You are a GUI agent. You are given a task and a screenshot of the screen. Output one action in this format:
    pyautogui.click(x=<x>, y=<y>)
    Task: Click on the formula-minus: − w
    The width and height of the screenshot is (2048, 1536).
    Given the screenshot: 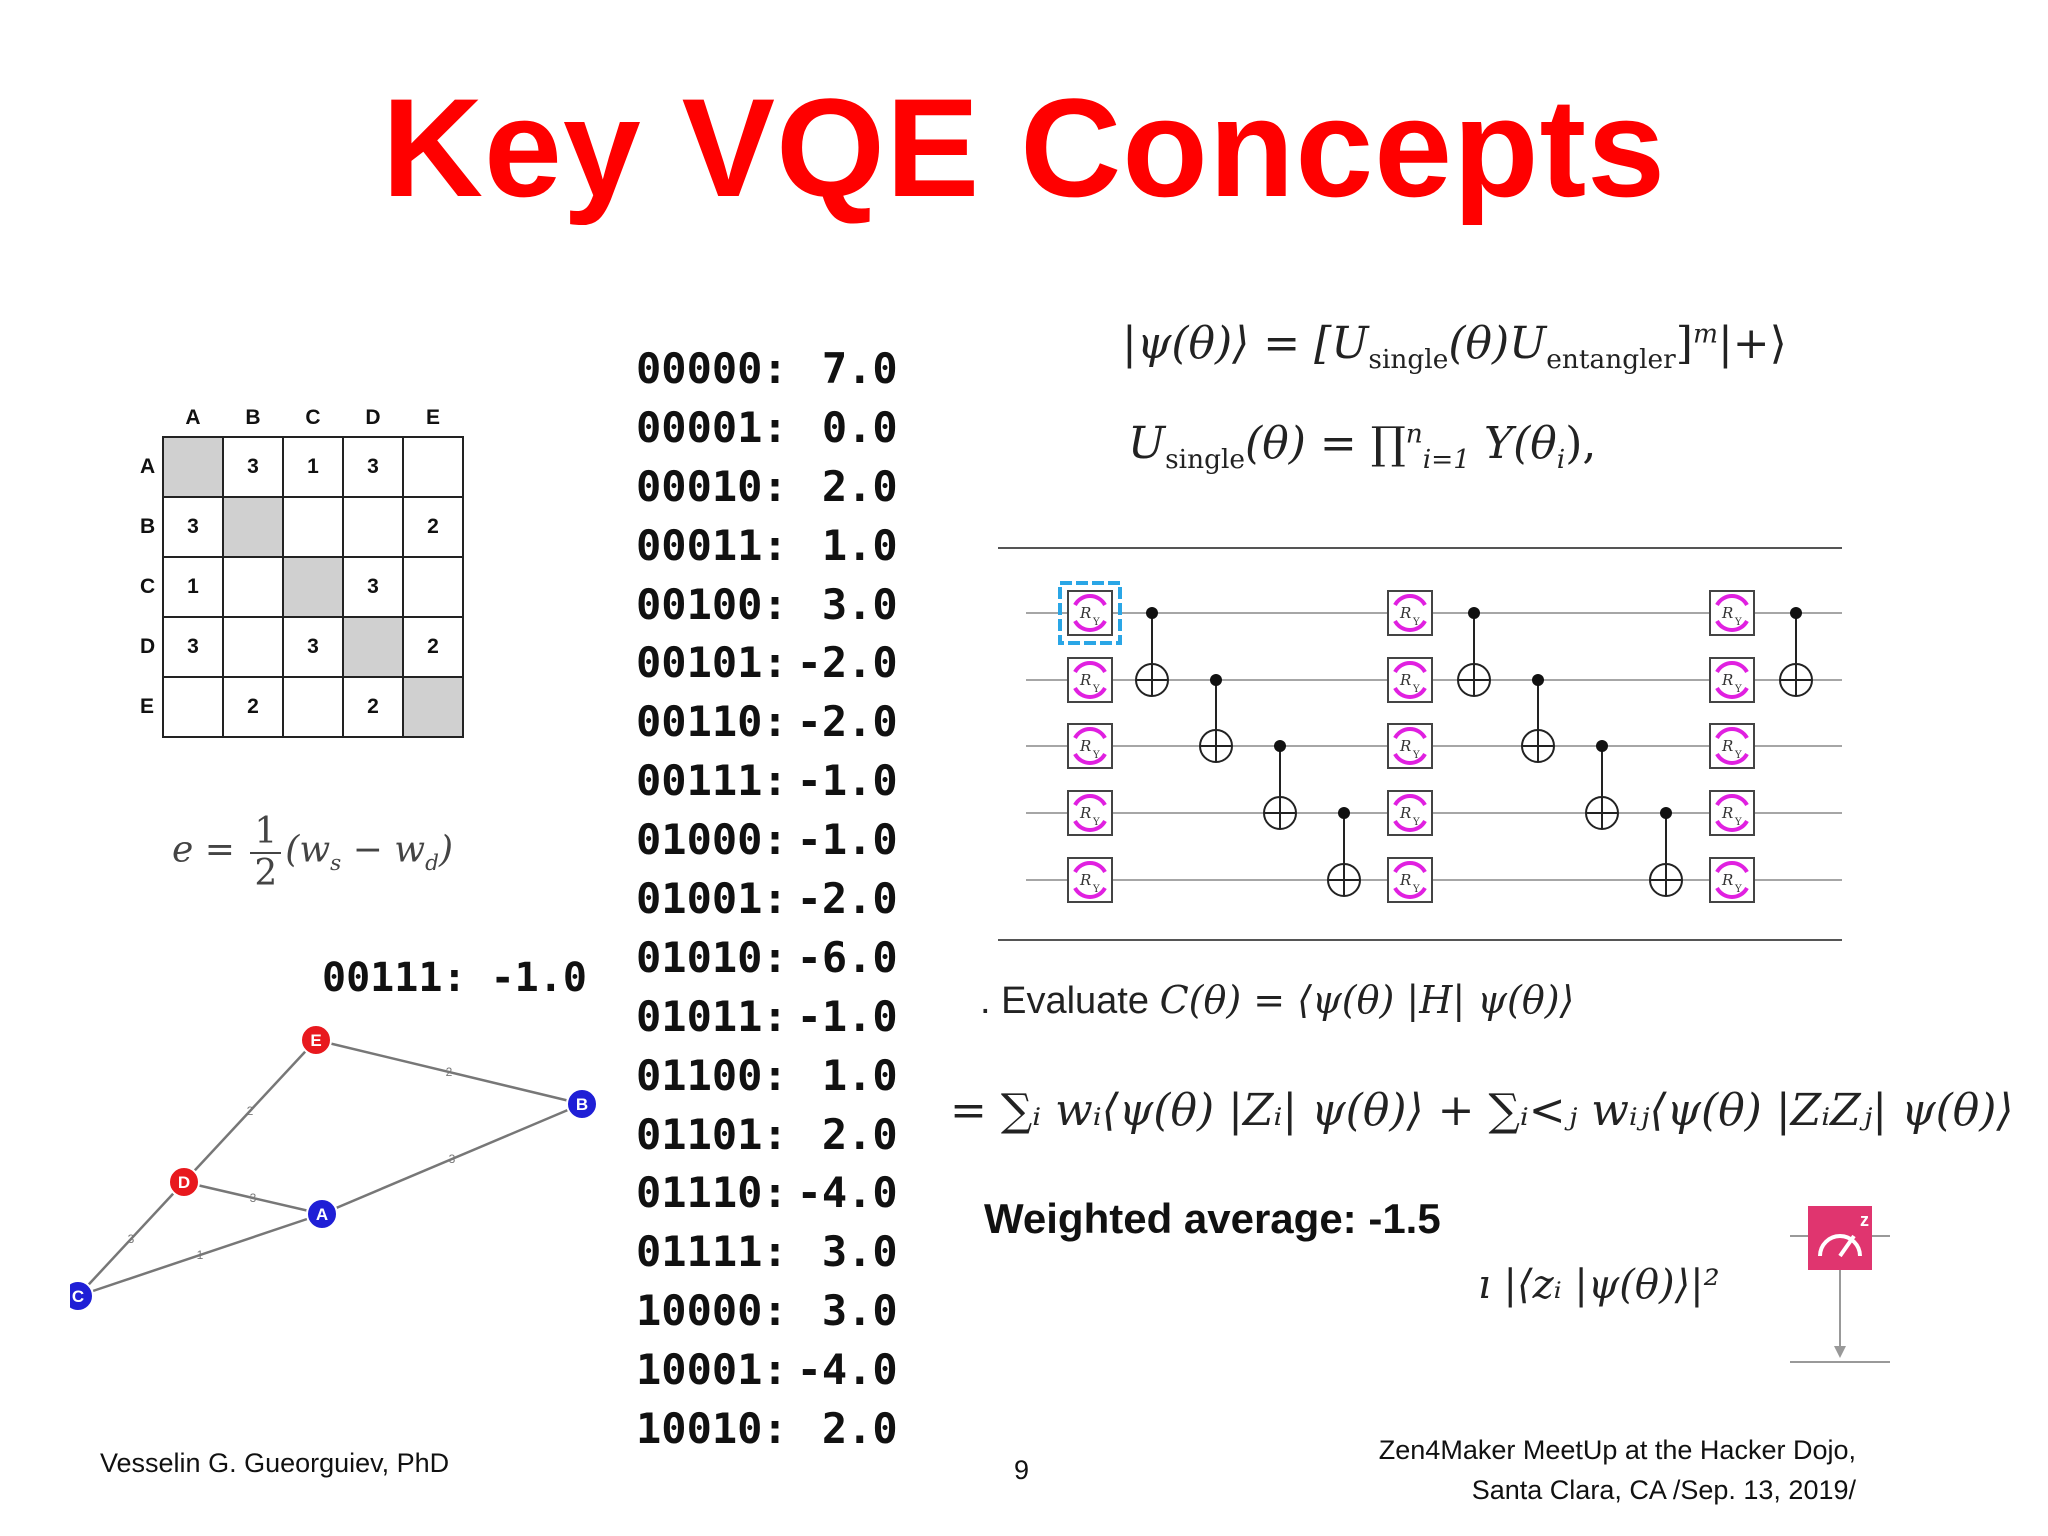 What is the action you would take?
    pyautogui.click(x=383, y=850)
    